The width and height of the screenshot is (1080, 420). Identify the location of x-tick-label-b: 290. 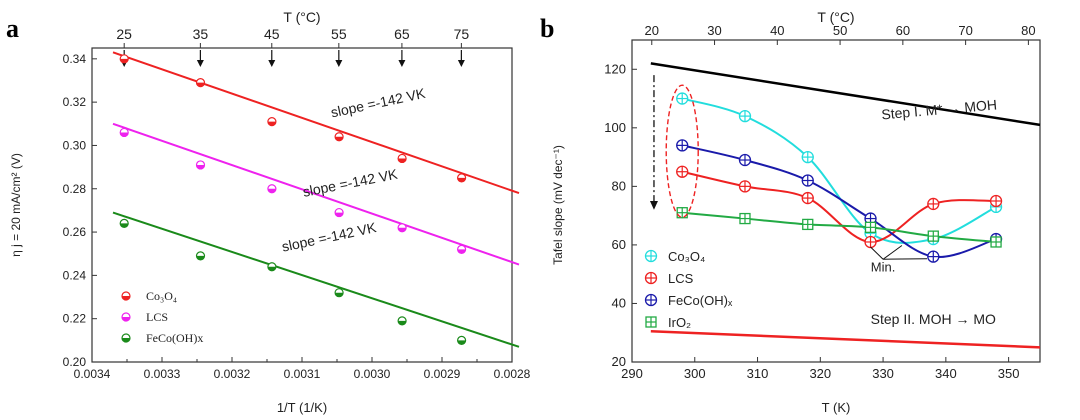
(632, 373).